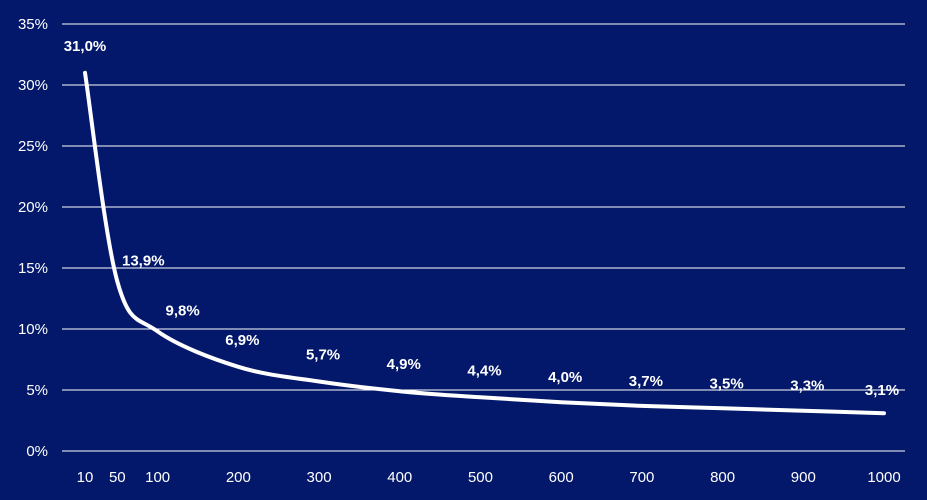 The height and width of the screenshot is (500, 927). I want to click on x-tick-label: 800, so click(722, 477).